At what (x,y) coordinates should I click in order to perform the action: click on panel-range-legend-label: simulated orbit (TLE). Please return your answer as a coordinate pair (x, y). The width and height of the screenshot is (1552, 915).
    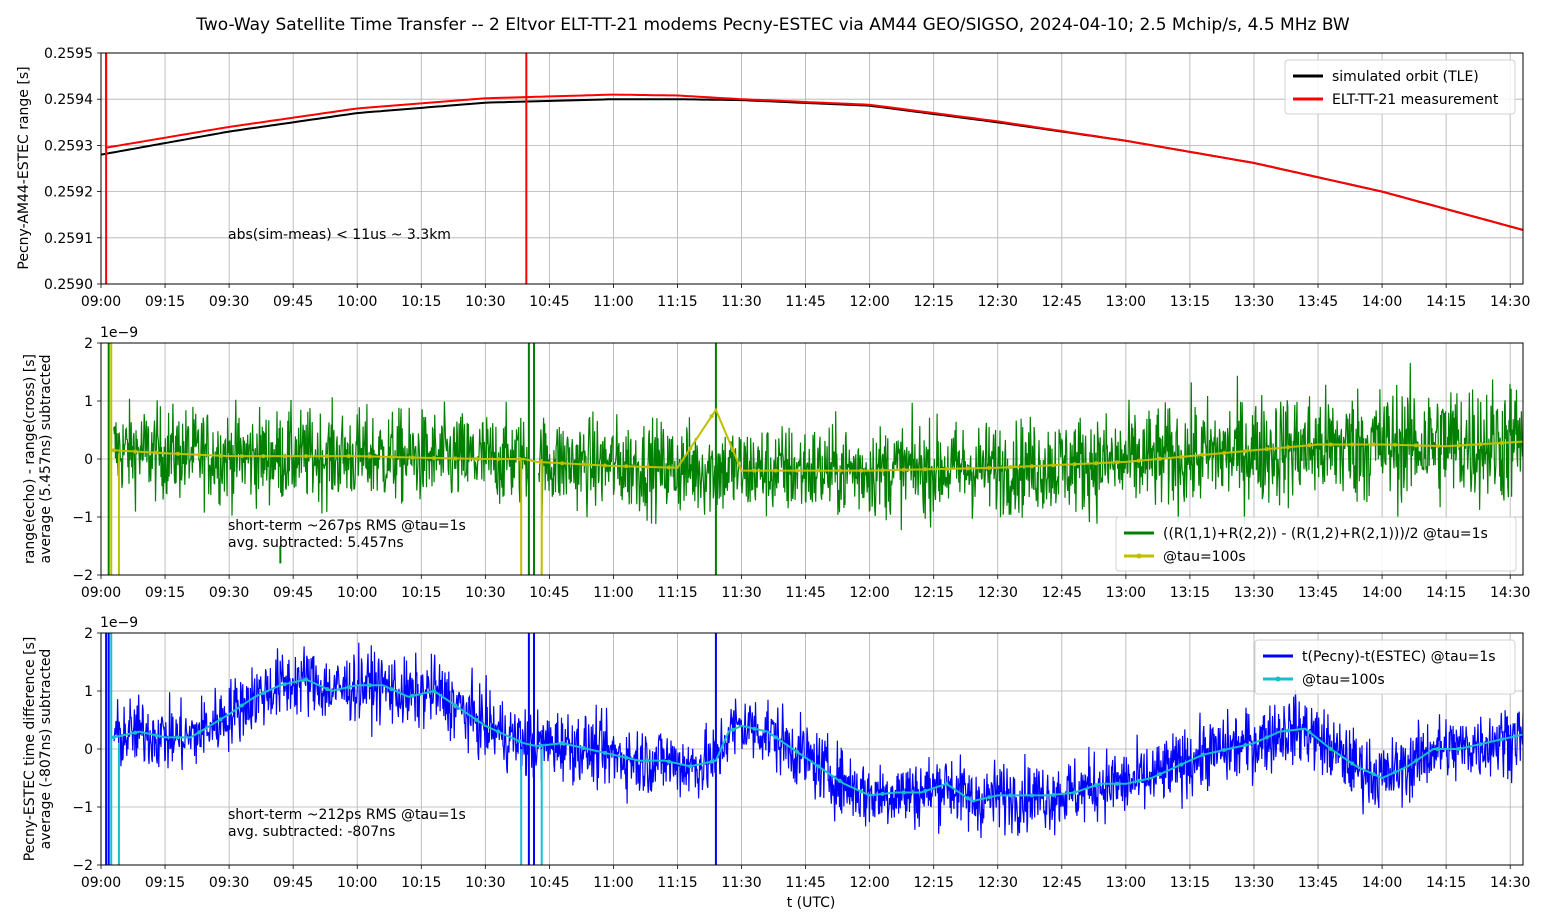
    Looking at the image, I should click on (1405, 77).